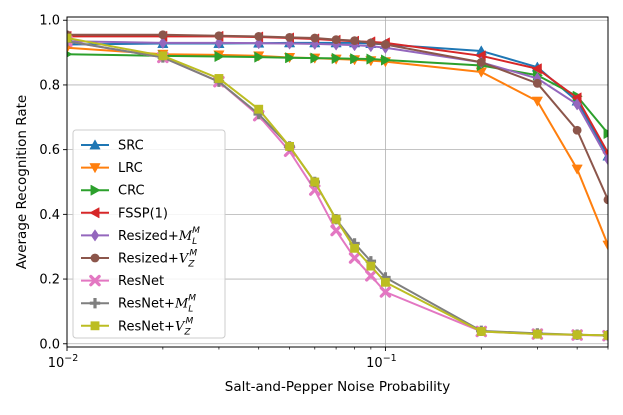 Image resolution: width=623 pixels, height=415 pixels. What do you see at coordinates (49, 344) in the screenshot?
I see `y-tick-label: 0.0` at bounding box center [49, 344].